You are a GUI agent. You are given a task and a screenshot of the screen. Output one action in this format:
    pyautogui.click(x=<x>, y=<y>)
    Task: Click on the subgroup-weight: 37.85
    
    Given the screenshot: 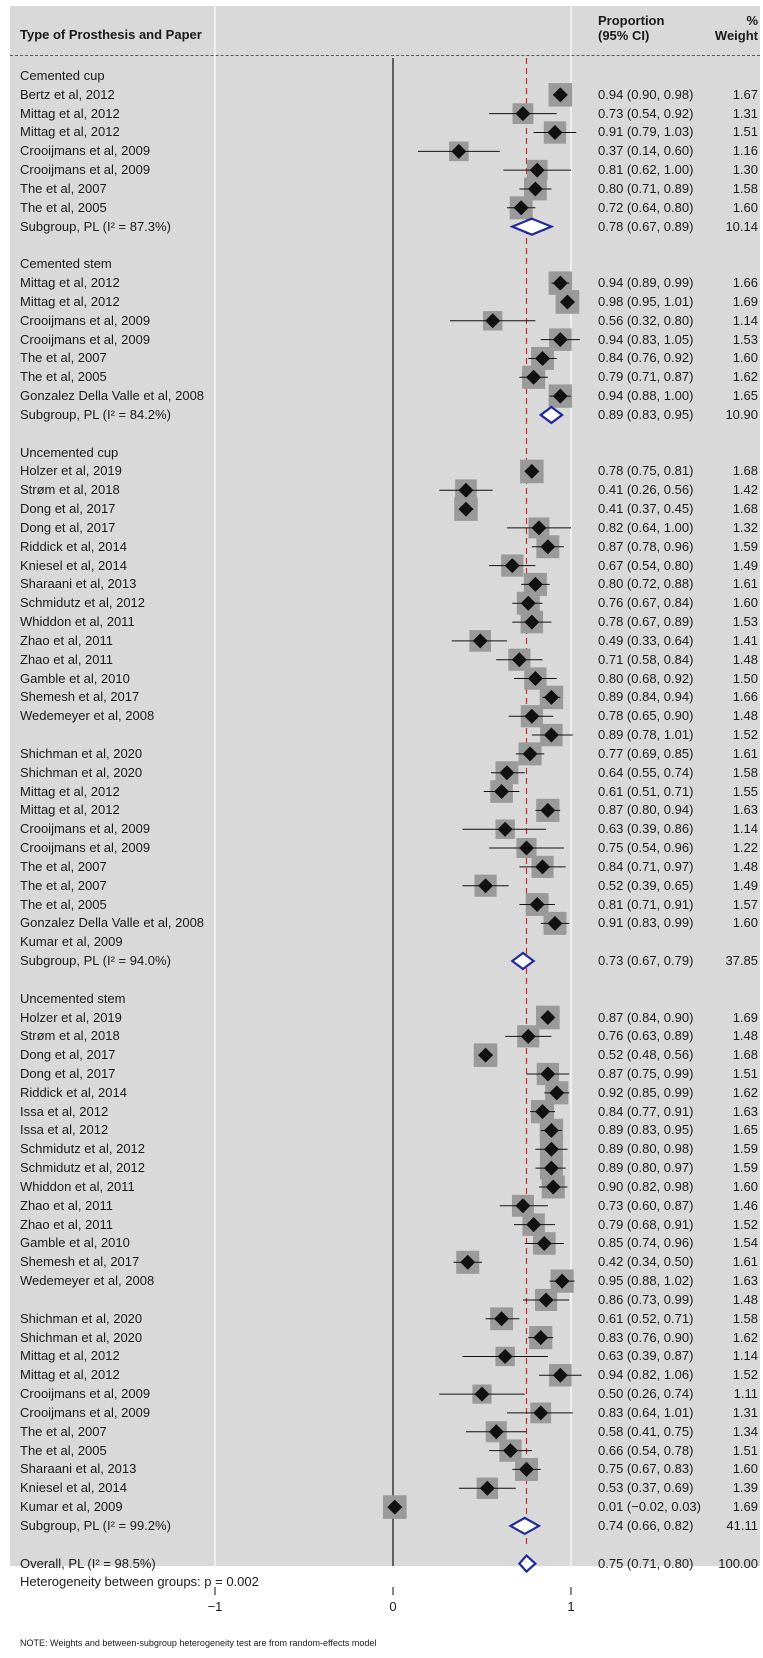 What is the action you would take?
    pyautogui.click(x=741, y=960)
    